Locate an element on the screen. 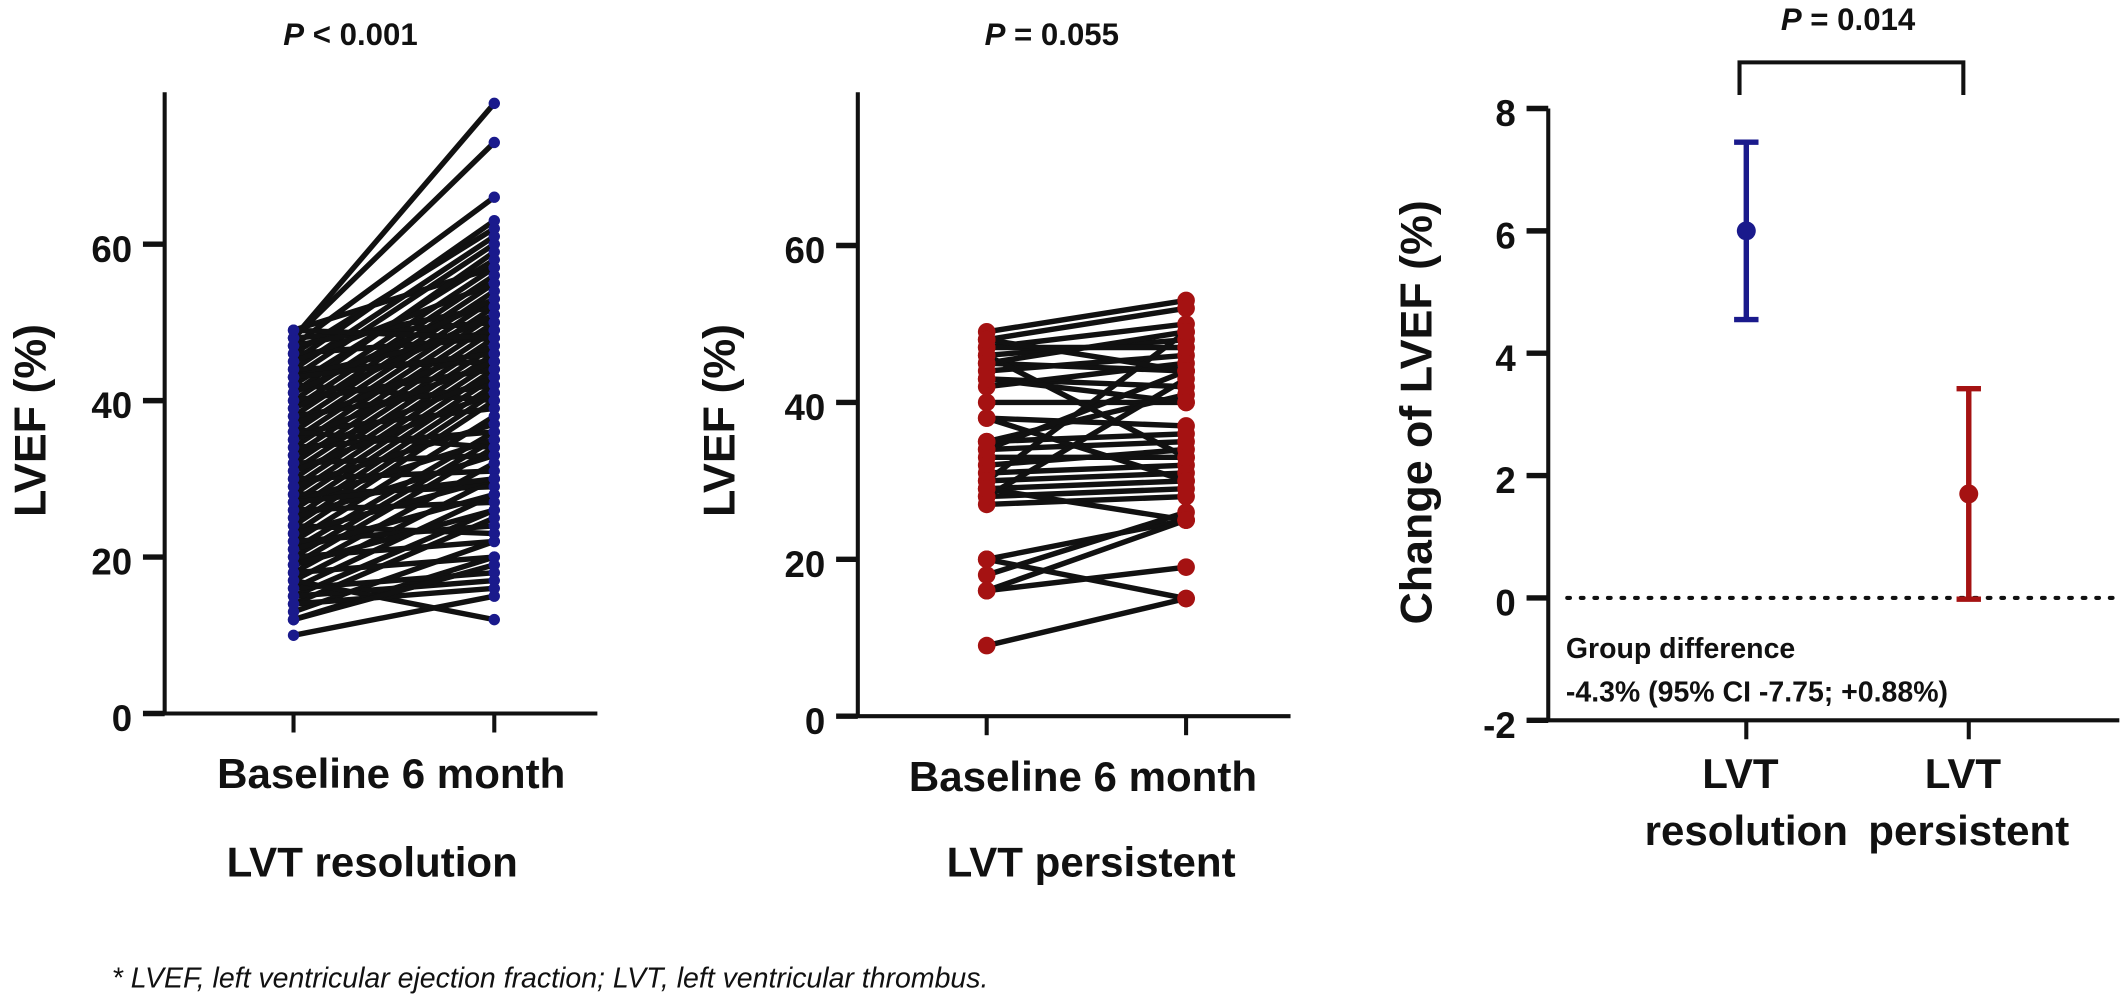 The height and width of the screenshot is (997, 2128). mean-point is located at coordinates (1746, 231).